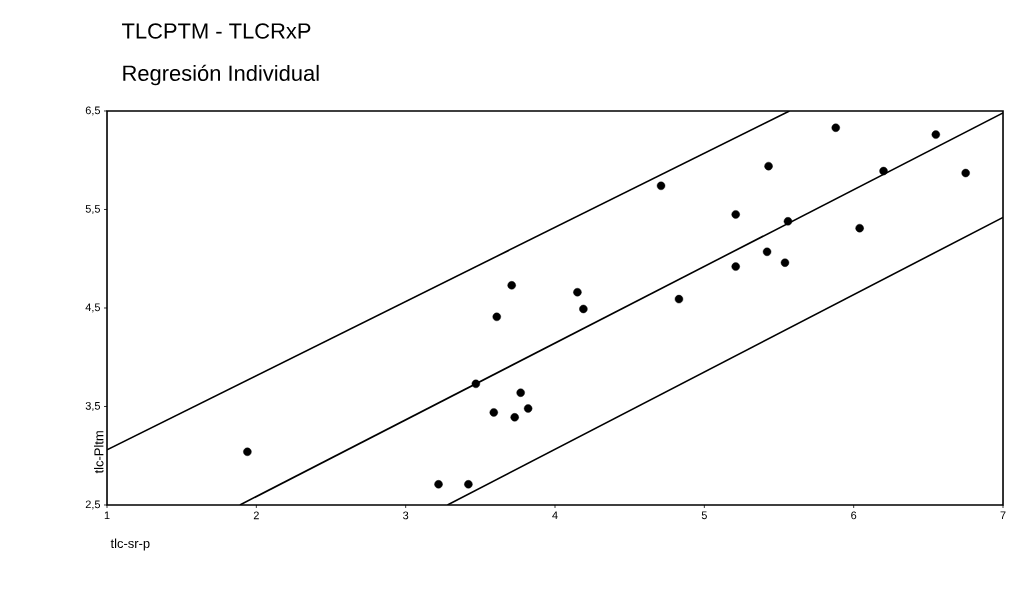 The image size is (1021, 591). What do you see at coordinates (93, 111) in the screenshot?
I see `y-tick-label: 6,5` at bounding box center [93, 111].